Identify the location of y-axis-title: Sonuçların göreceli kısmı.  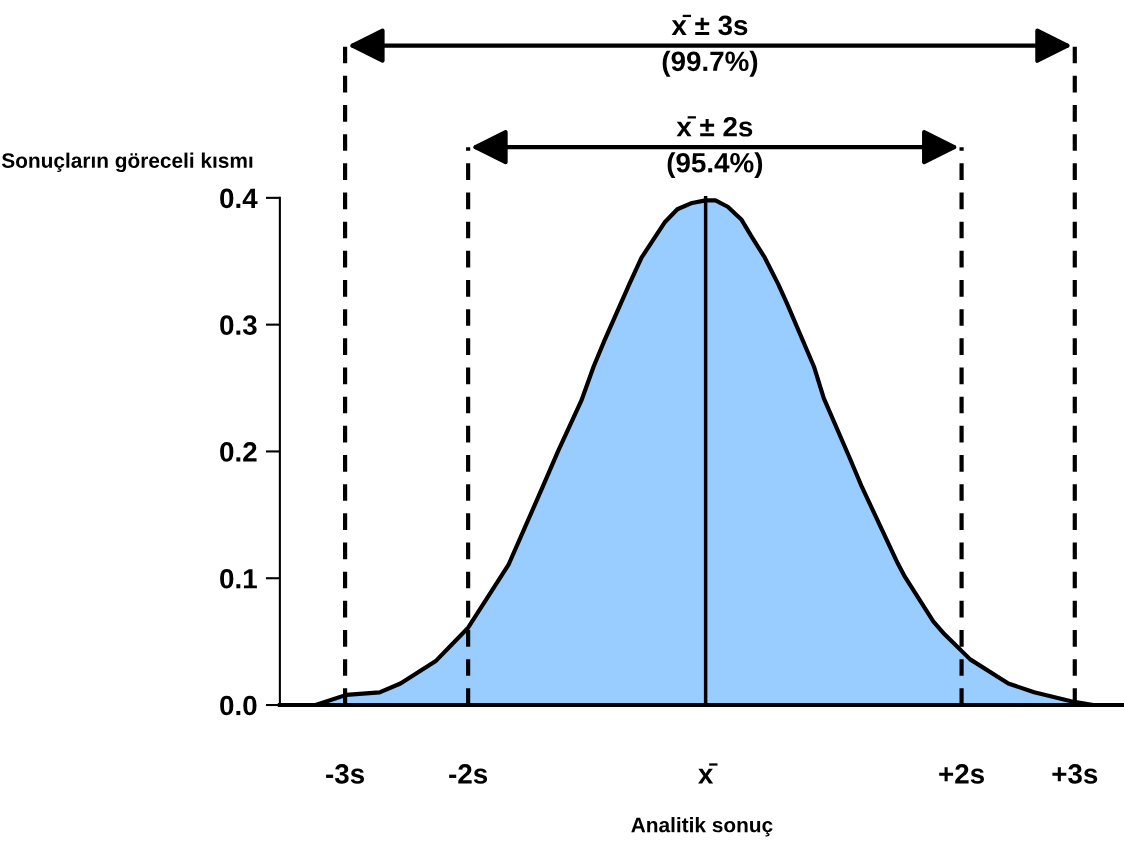
(127, 162).